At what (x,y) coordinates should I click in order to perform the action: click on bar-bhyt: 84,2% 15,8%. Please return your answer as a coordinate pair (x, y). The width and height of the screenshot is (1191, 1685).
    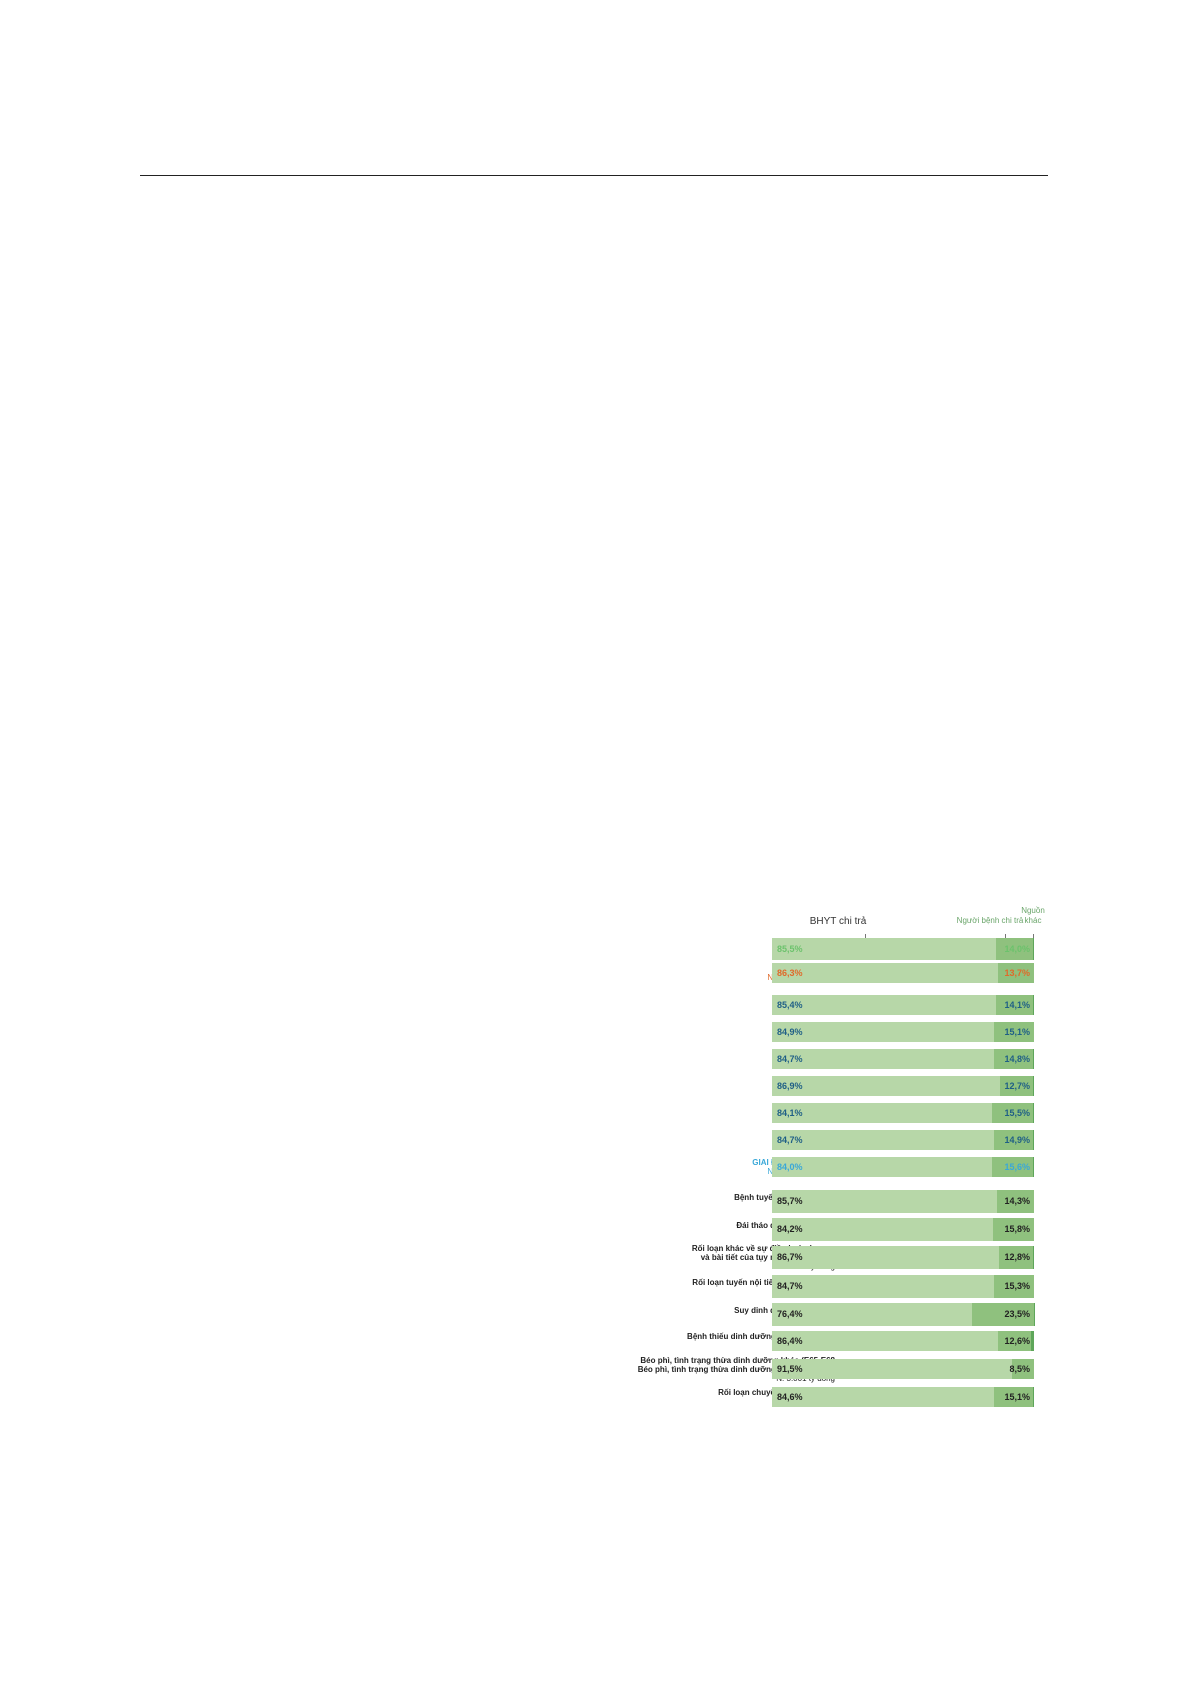
    Looking at the image, I should click on (903, 1229).